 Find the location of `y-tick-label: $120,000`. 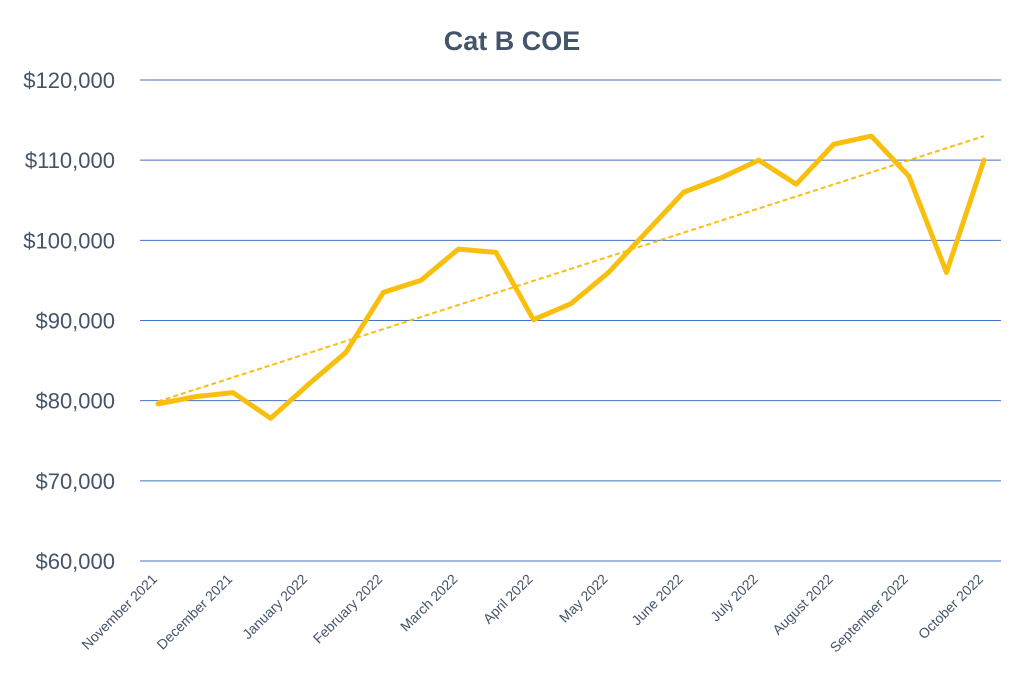

y-tick-label: $120,000 is located at coordinates (69, 80).